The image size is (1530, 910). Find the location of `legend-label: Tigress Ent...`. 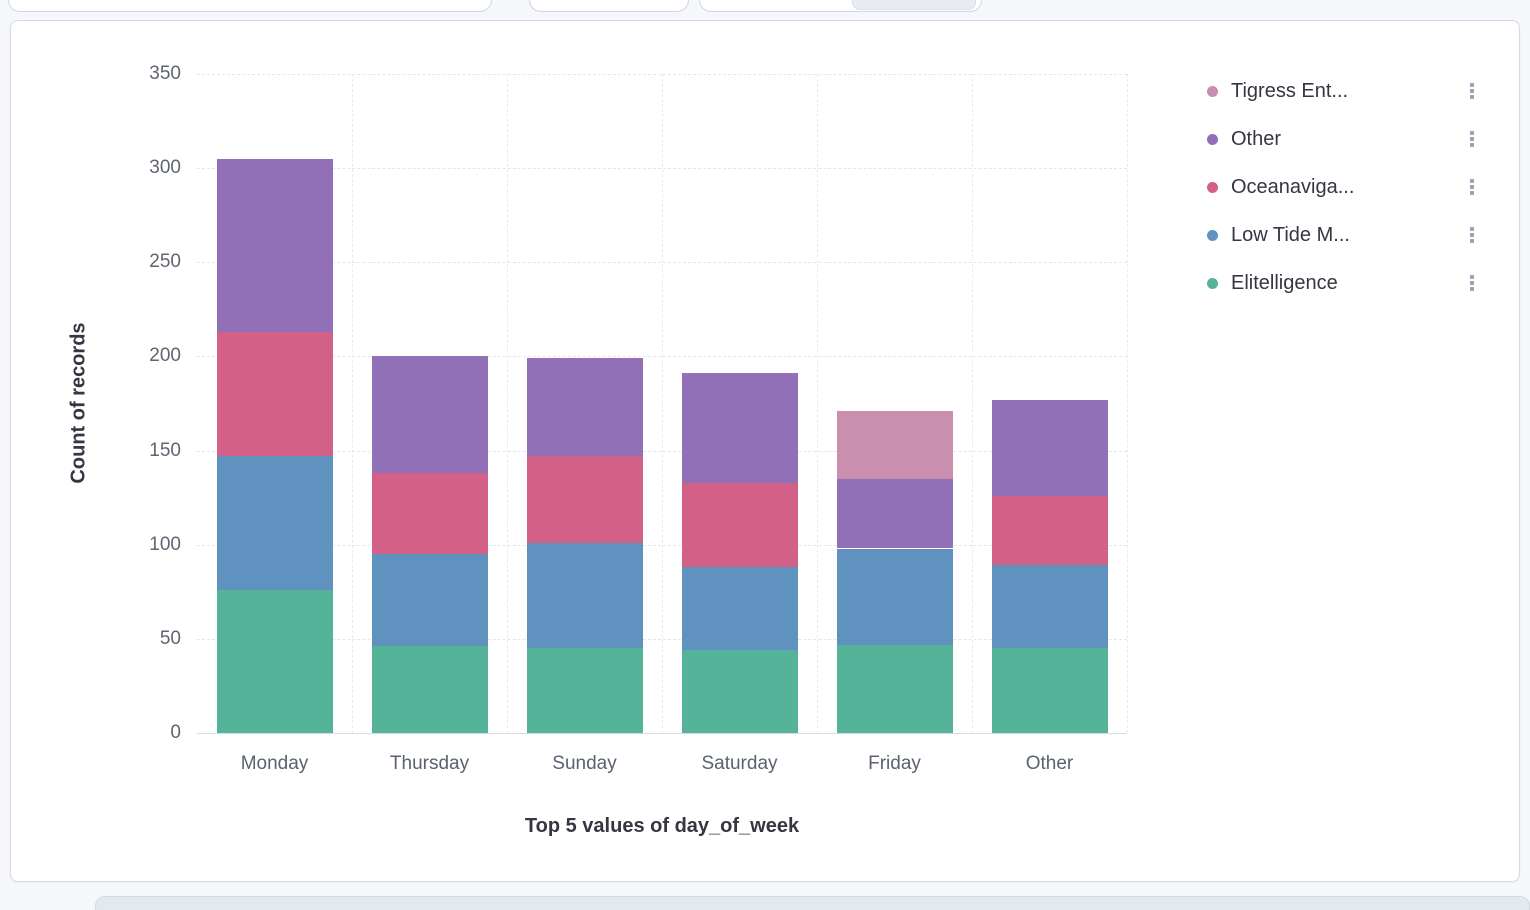

legend-label: Tigress Ent... is located at coordinates (1290, 90).